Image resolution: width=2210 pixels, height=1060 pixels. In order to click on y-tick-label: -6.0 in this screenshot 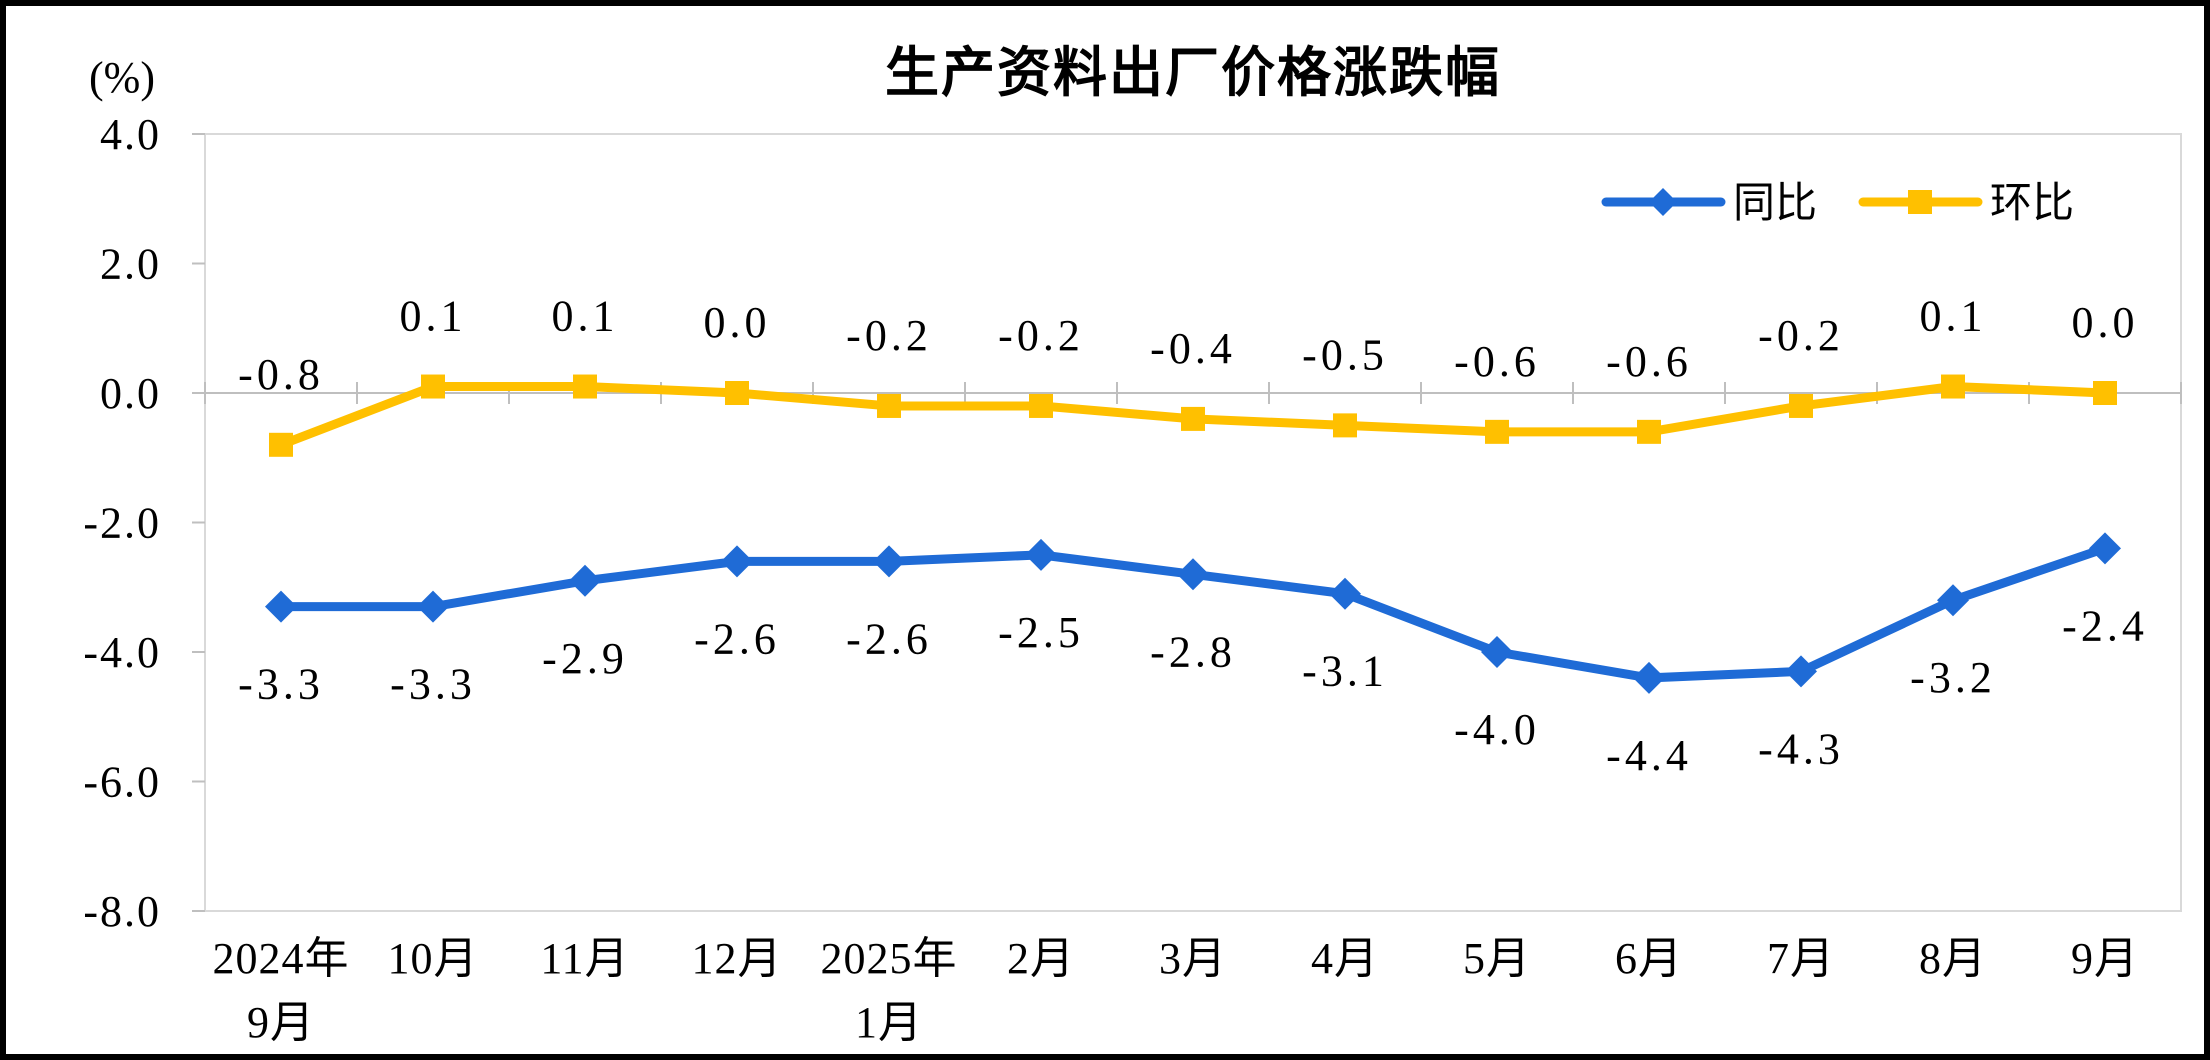, I will do `click(122, 782)`.